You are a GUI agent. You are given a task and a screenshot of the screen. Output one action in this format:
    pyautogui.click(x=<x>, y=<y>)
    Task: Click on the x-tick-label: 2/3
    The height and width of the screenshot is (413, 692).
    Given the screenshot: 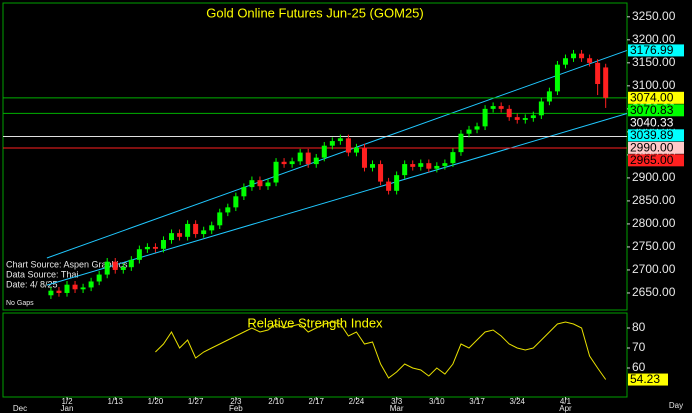 What is the action you would take?
    pyautogui.click(x=236, y=401)
    